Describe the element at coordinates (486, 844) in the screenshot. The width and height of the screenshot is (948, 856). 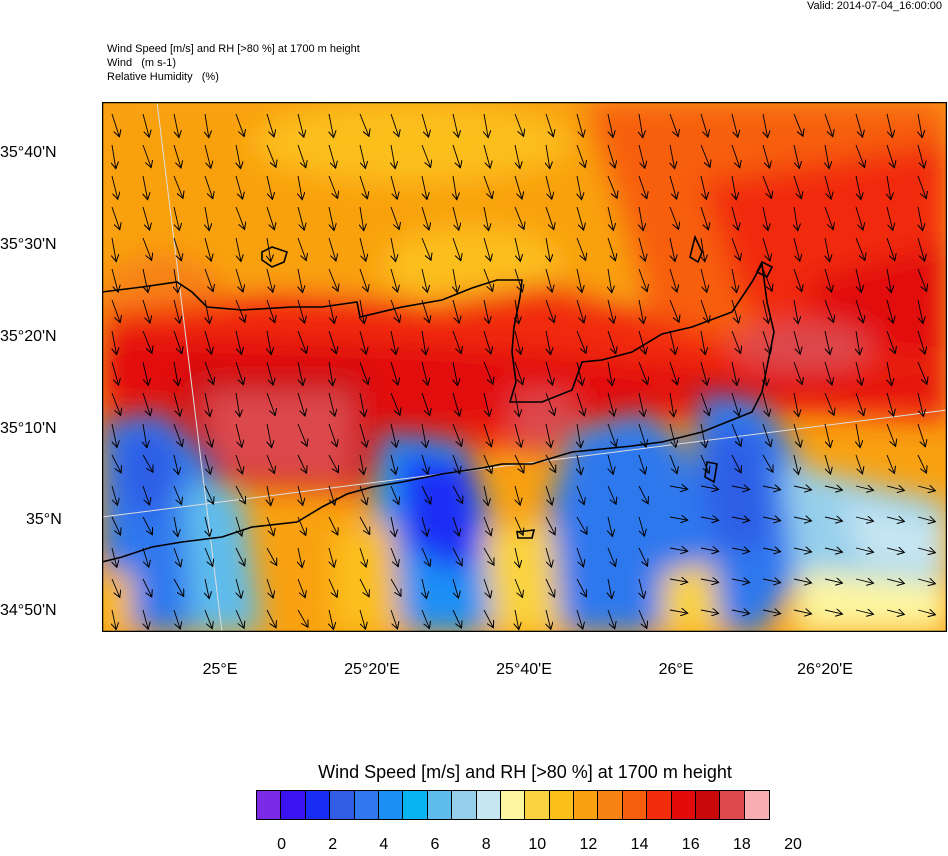
I see `colorbar-tick-label: 8` at that location.